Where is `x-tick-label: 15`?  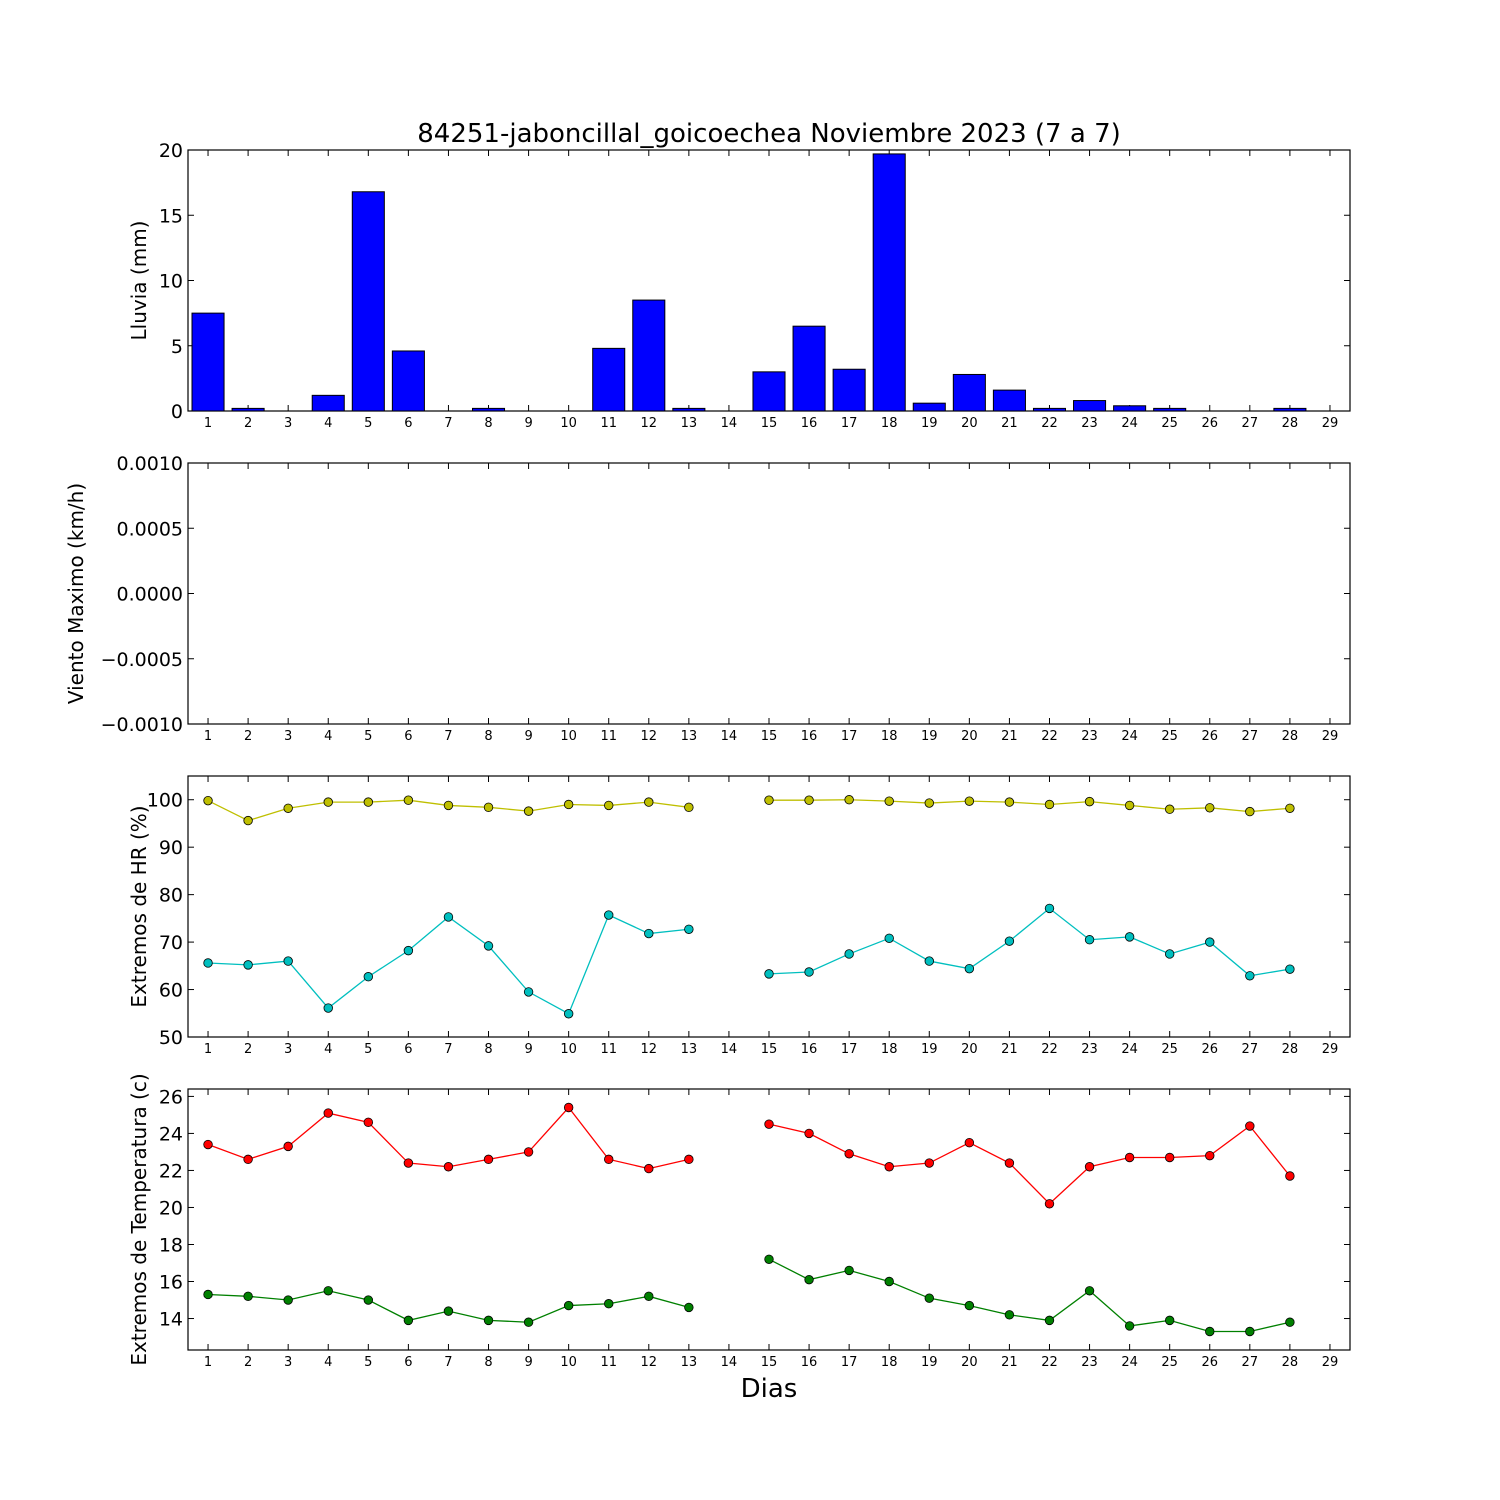 x-tick-label: 15 is located at coordinates (769, 1362).